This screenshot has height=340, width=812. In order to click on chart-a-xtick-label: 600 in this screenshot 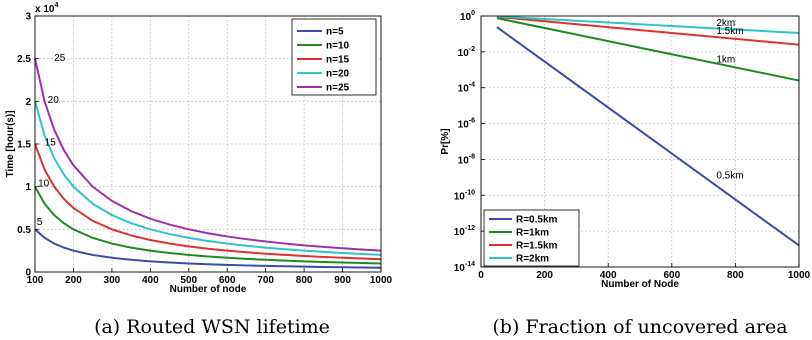, I will do `click(227, 280)`.